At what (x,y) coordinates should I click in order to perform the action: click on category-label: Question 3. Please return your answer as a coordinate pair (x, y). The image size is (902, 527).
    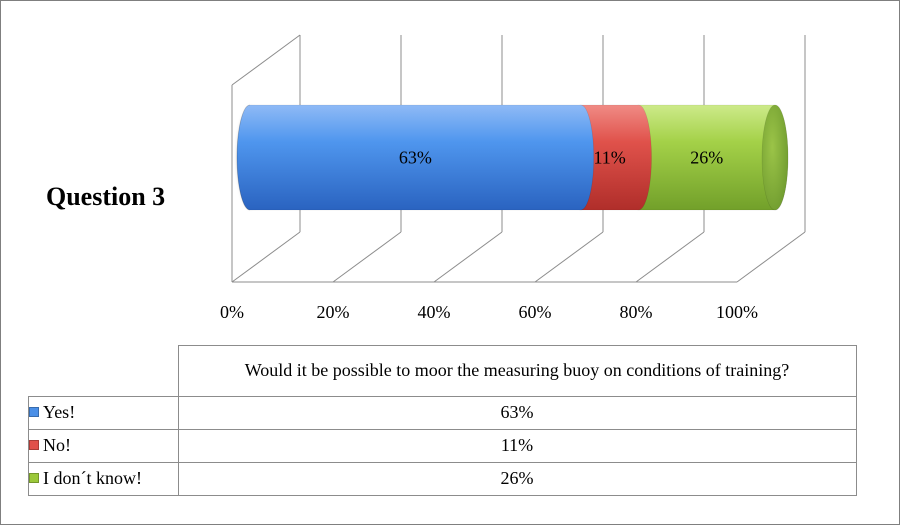
    Looking at the image, I should click on (106, 196).